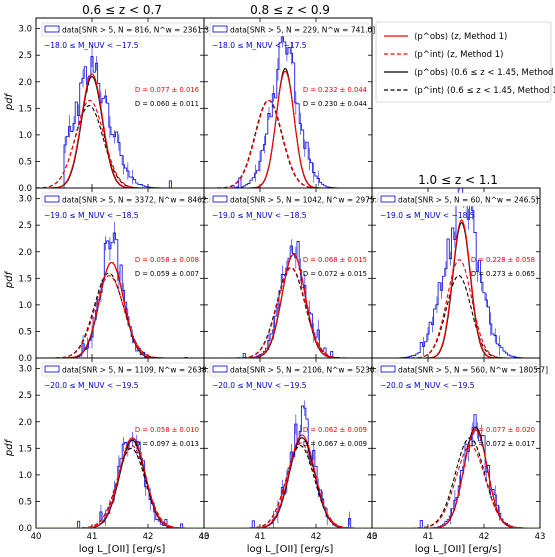 Image resolution: width=555 pixels, height=557 pixels. Describe the element at coordinates (335, 430) in the screenshot. I see `d-stat-red: D = 0.062 ± 0.009` at that location.